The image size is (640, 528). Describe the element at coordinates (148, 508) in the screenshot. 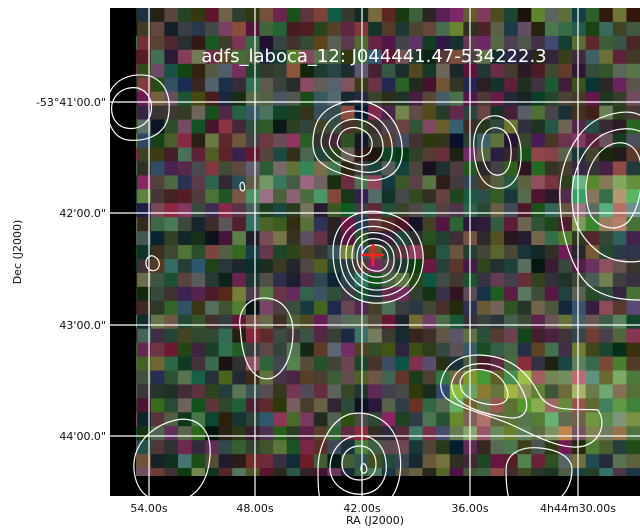

I see `ra-tick-label: 54.00s` at that location.